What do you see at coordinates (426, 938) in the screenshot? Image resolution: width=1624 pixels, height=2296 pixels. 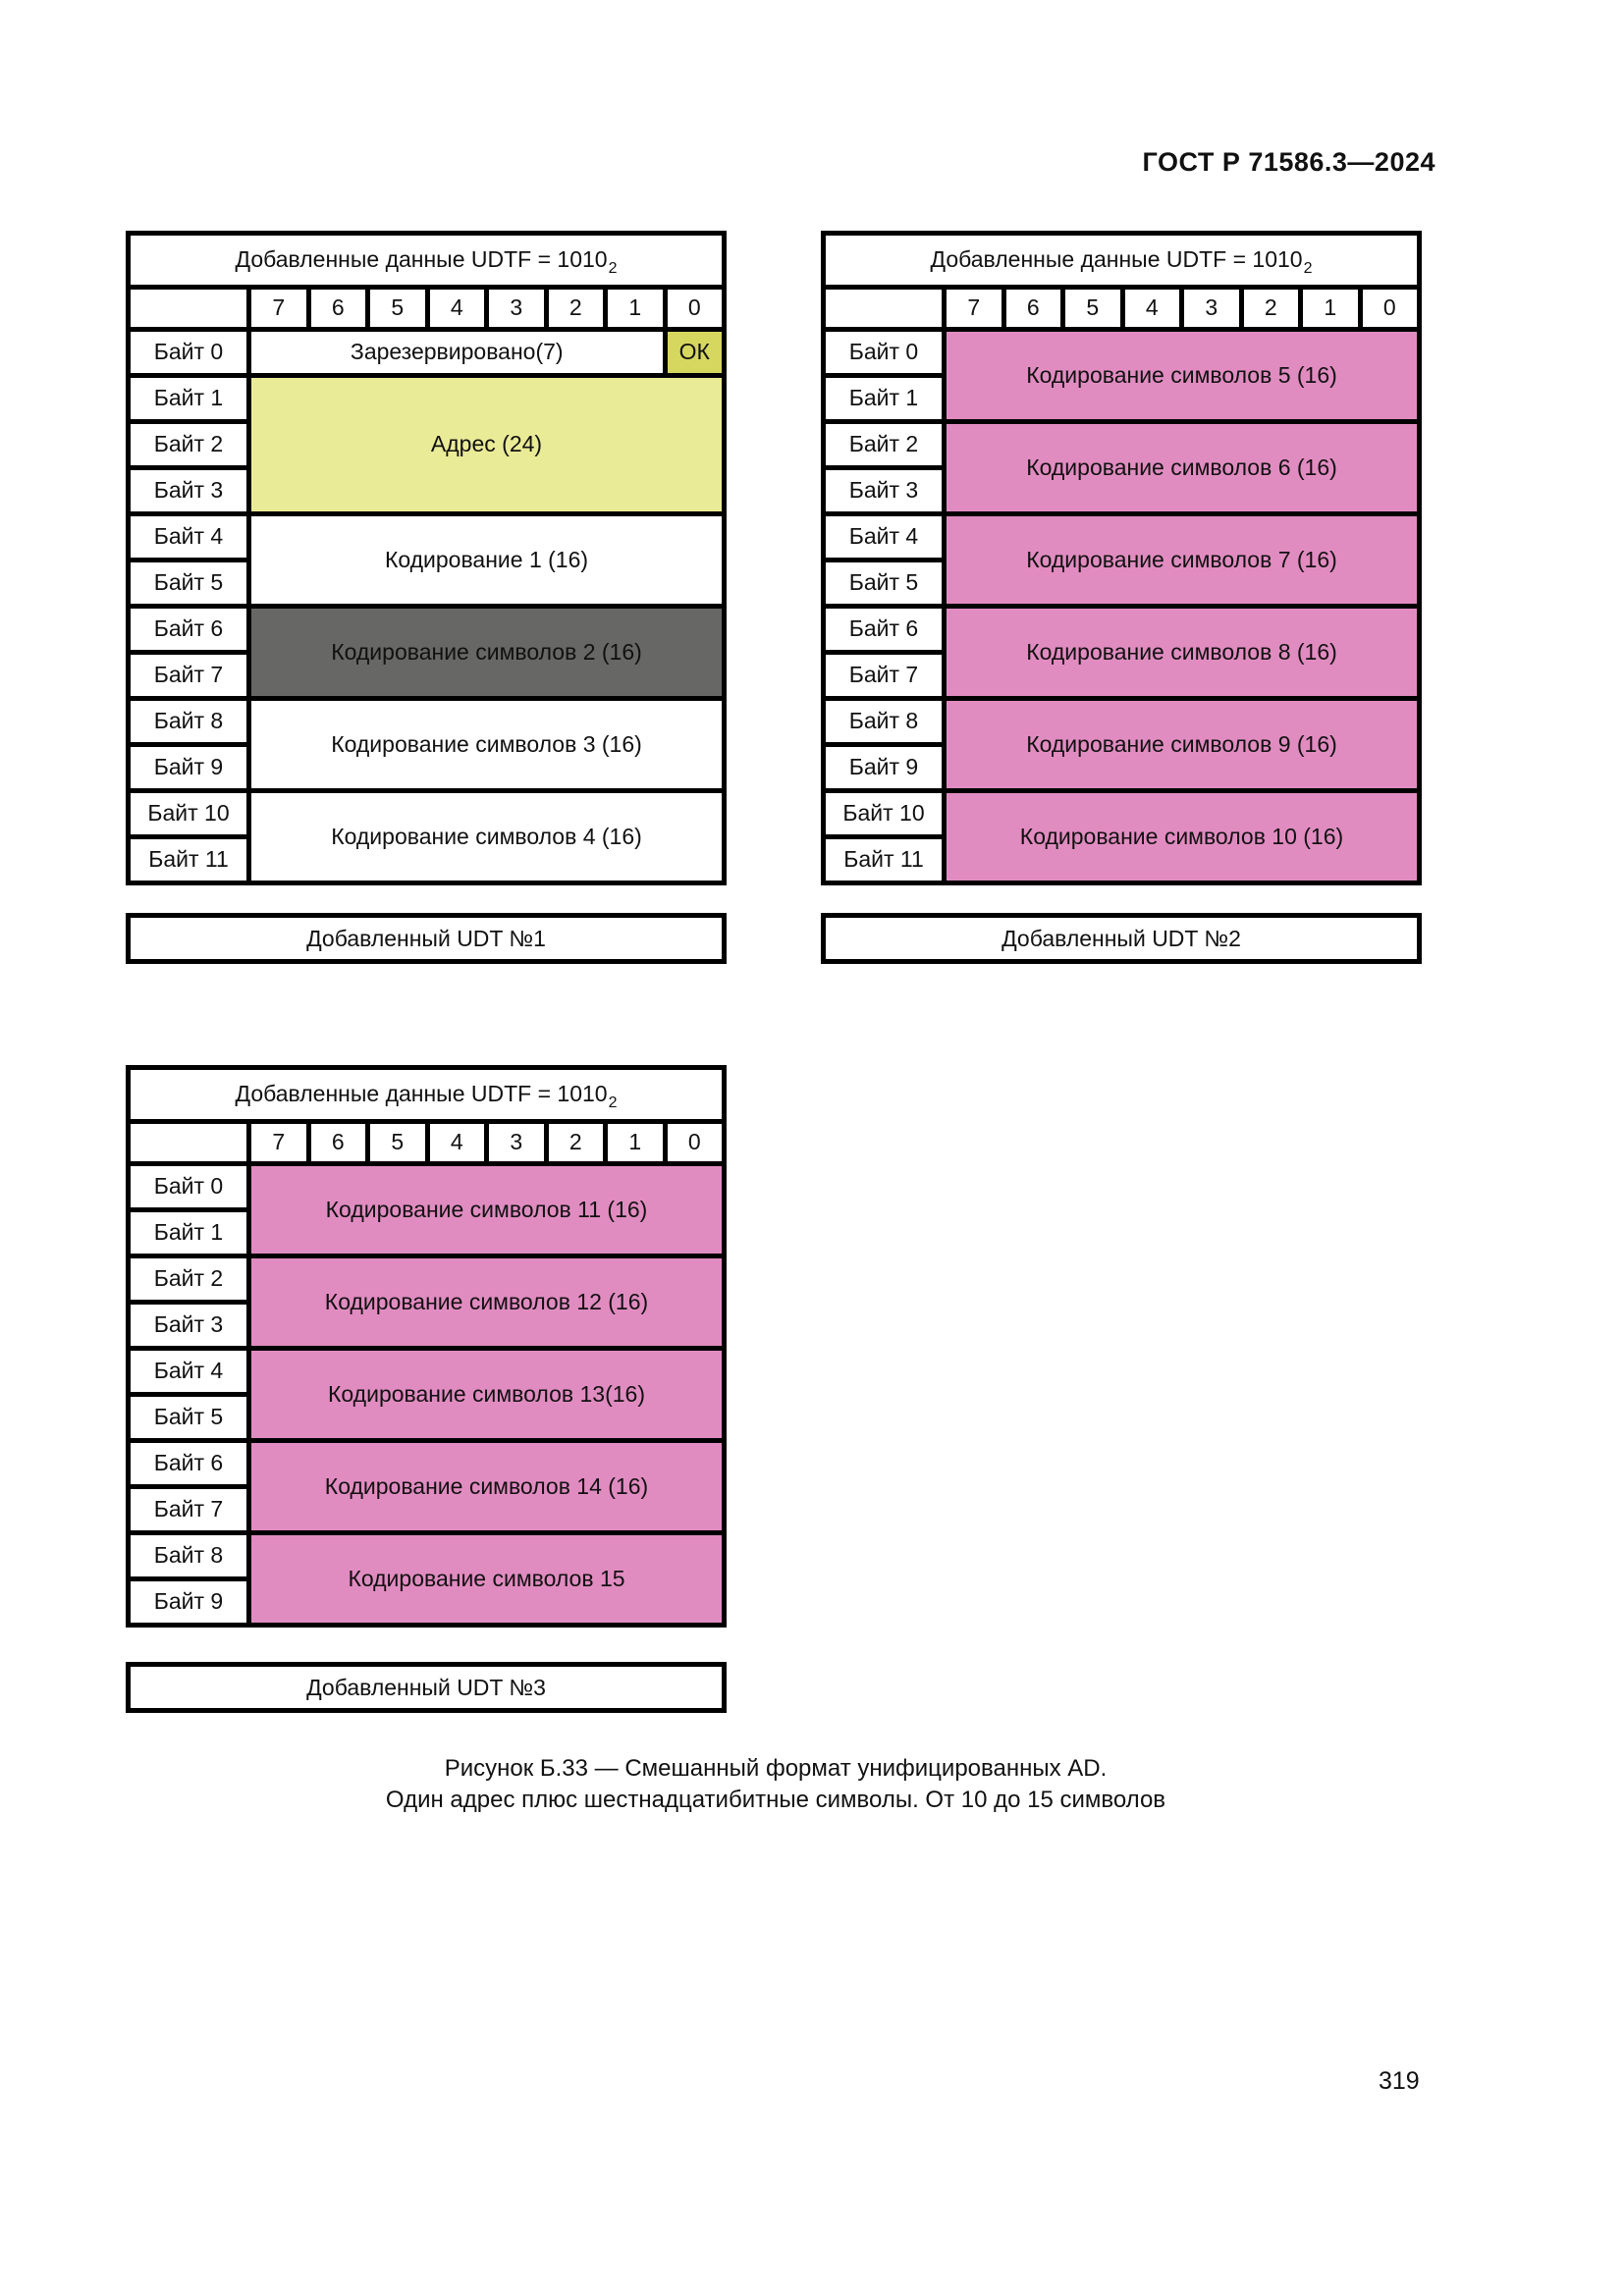 I see `udt-1-footer-label: Добавленный UDT №1` at bounding box center [426, 938].